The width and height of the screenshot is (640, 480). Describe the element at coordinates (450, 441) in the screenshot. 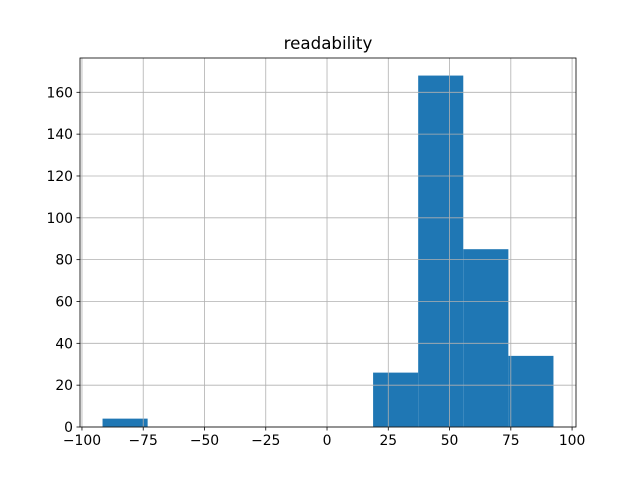

I see `x-tick-label: 50` at that location.